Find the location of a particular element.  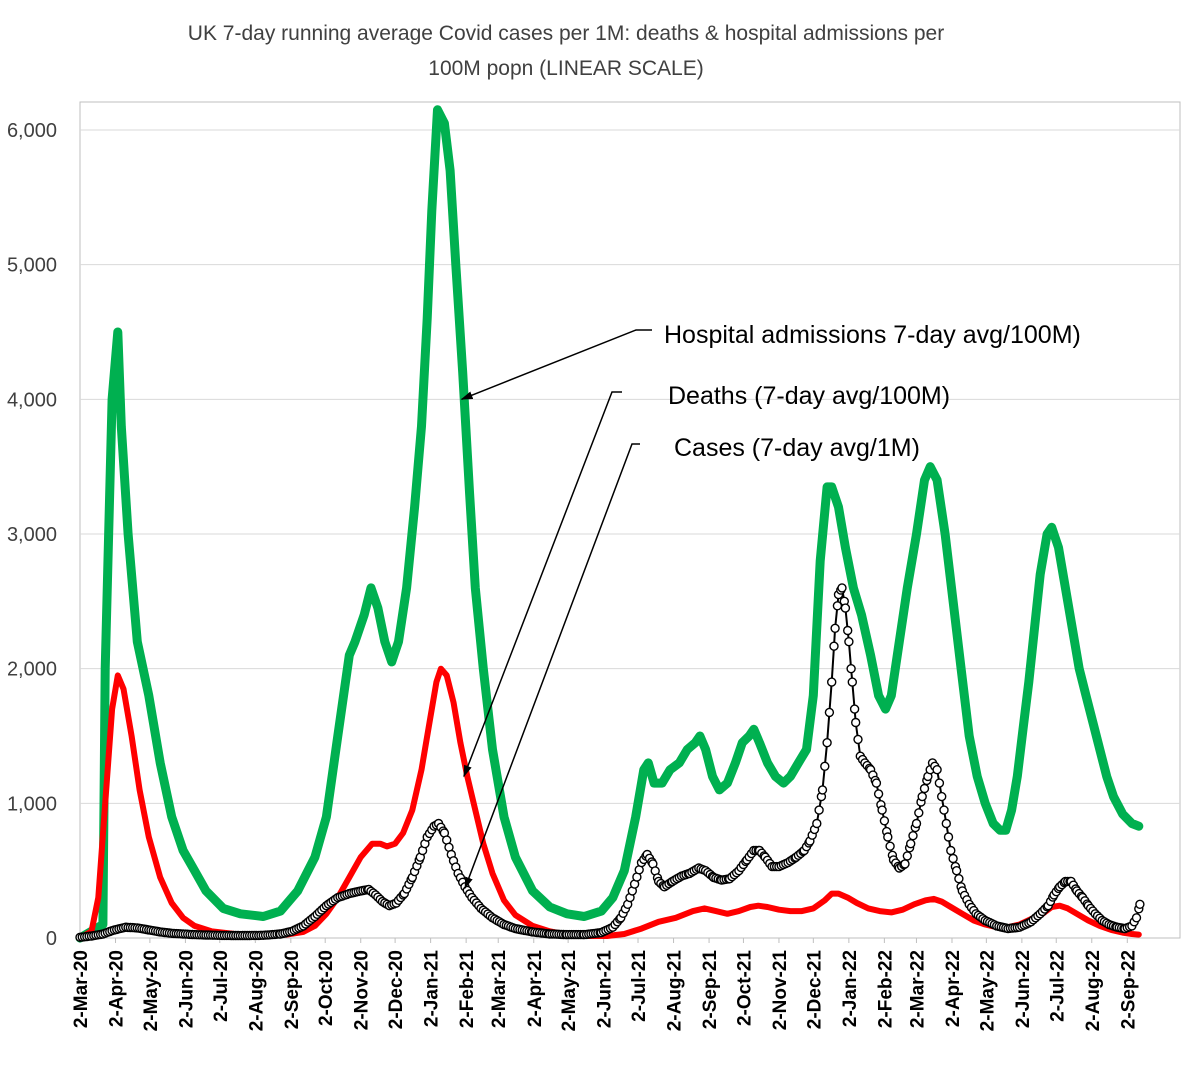

x-tick-label: 2-Oct-20 is located at coordinates (326, 988).